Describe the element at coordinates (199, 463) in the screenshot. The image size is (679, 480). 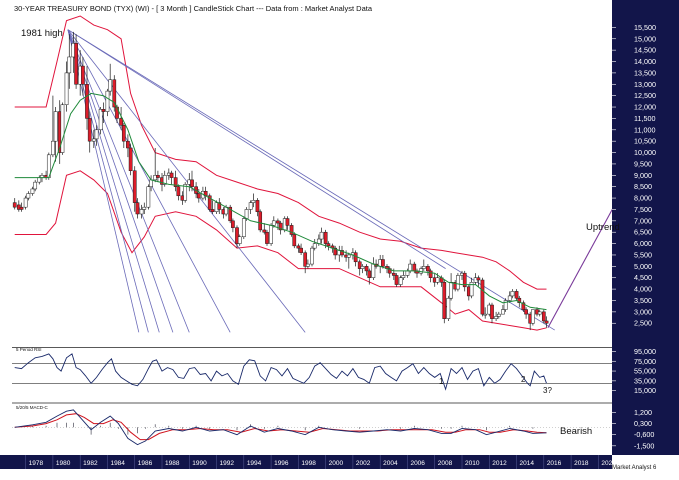
I see `x-tick-label-6: 1990` at that location.